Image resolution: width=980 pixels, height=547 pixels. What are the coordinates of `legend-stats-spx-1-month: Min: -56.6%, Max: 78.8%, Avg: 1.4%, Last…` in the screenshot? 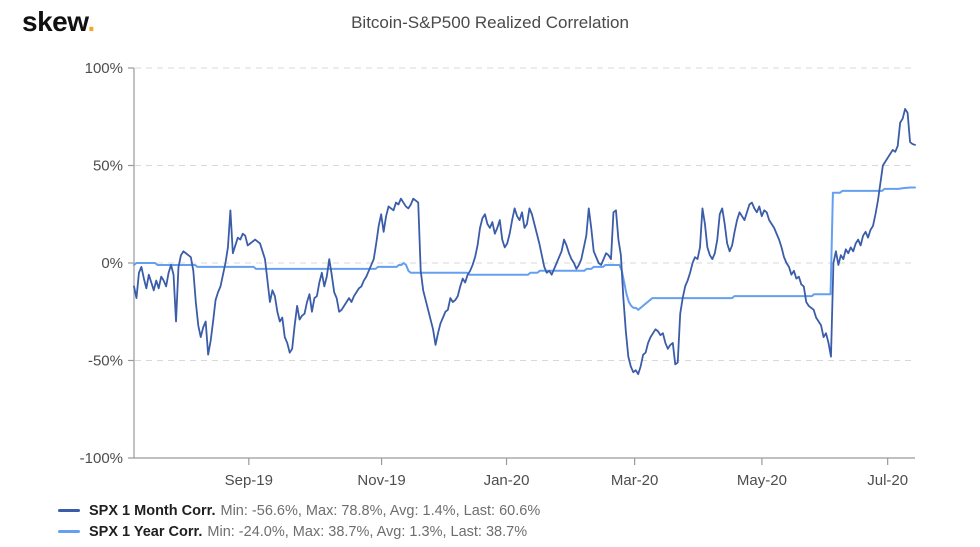 It's located at (380, 510).